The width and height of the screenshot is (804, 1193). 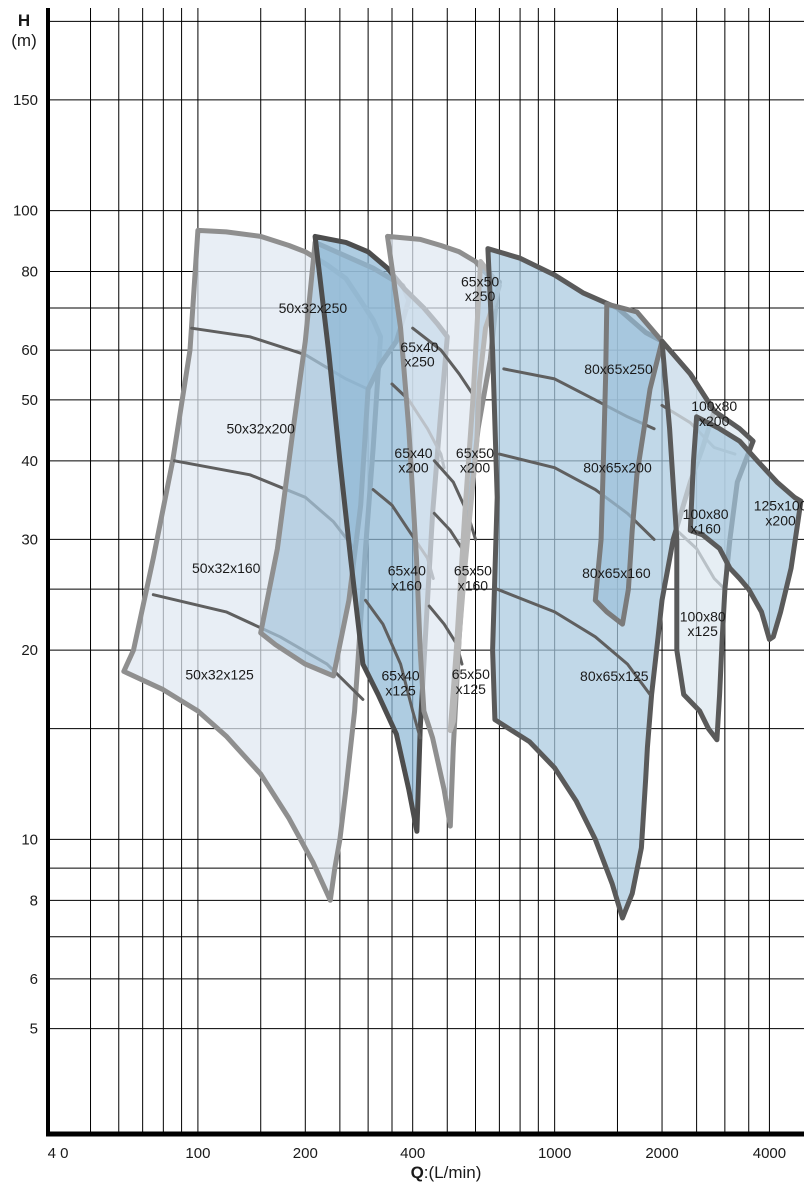 What do you see at coordinates (29, 539) in the screenshot?
I see `y-tick-label: 30` at bounding box center [29, 539].